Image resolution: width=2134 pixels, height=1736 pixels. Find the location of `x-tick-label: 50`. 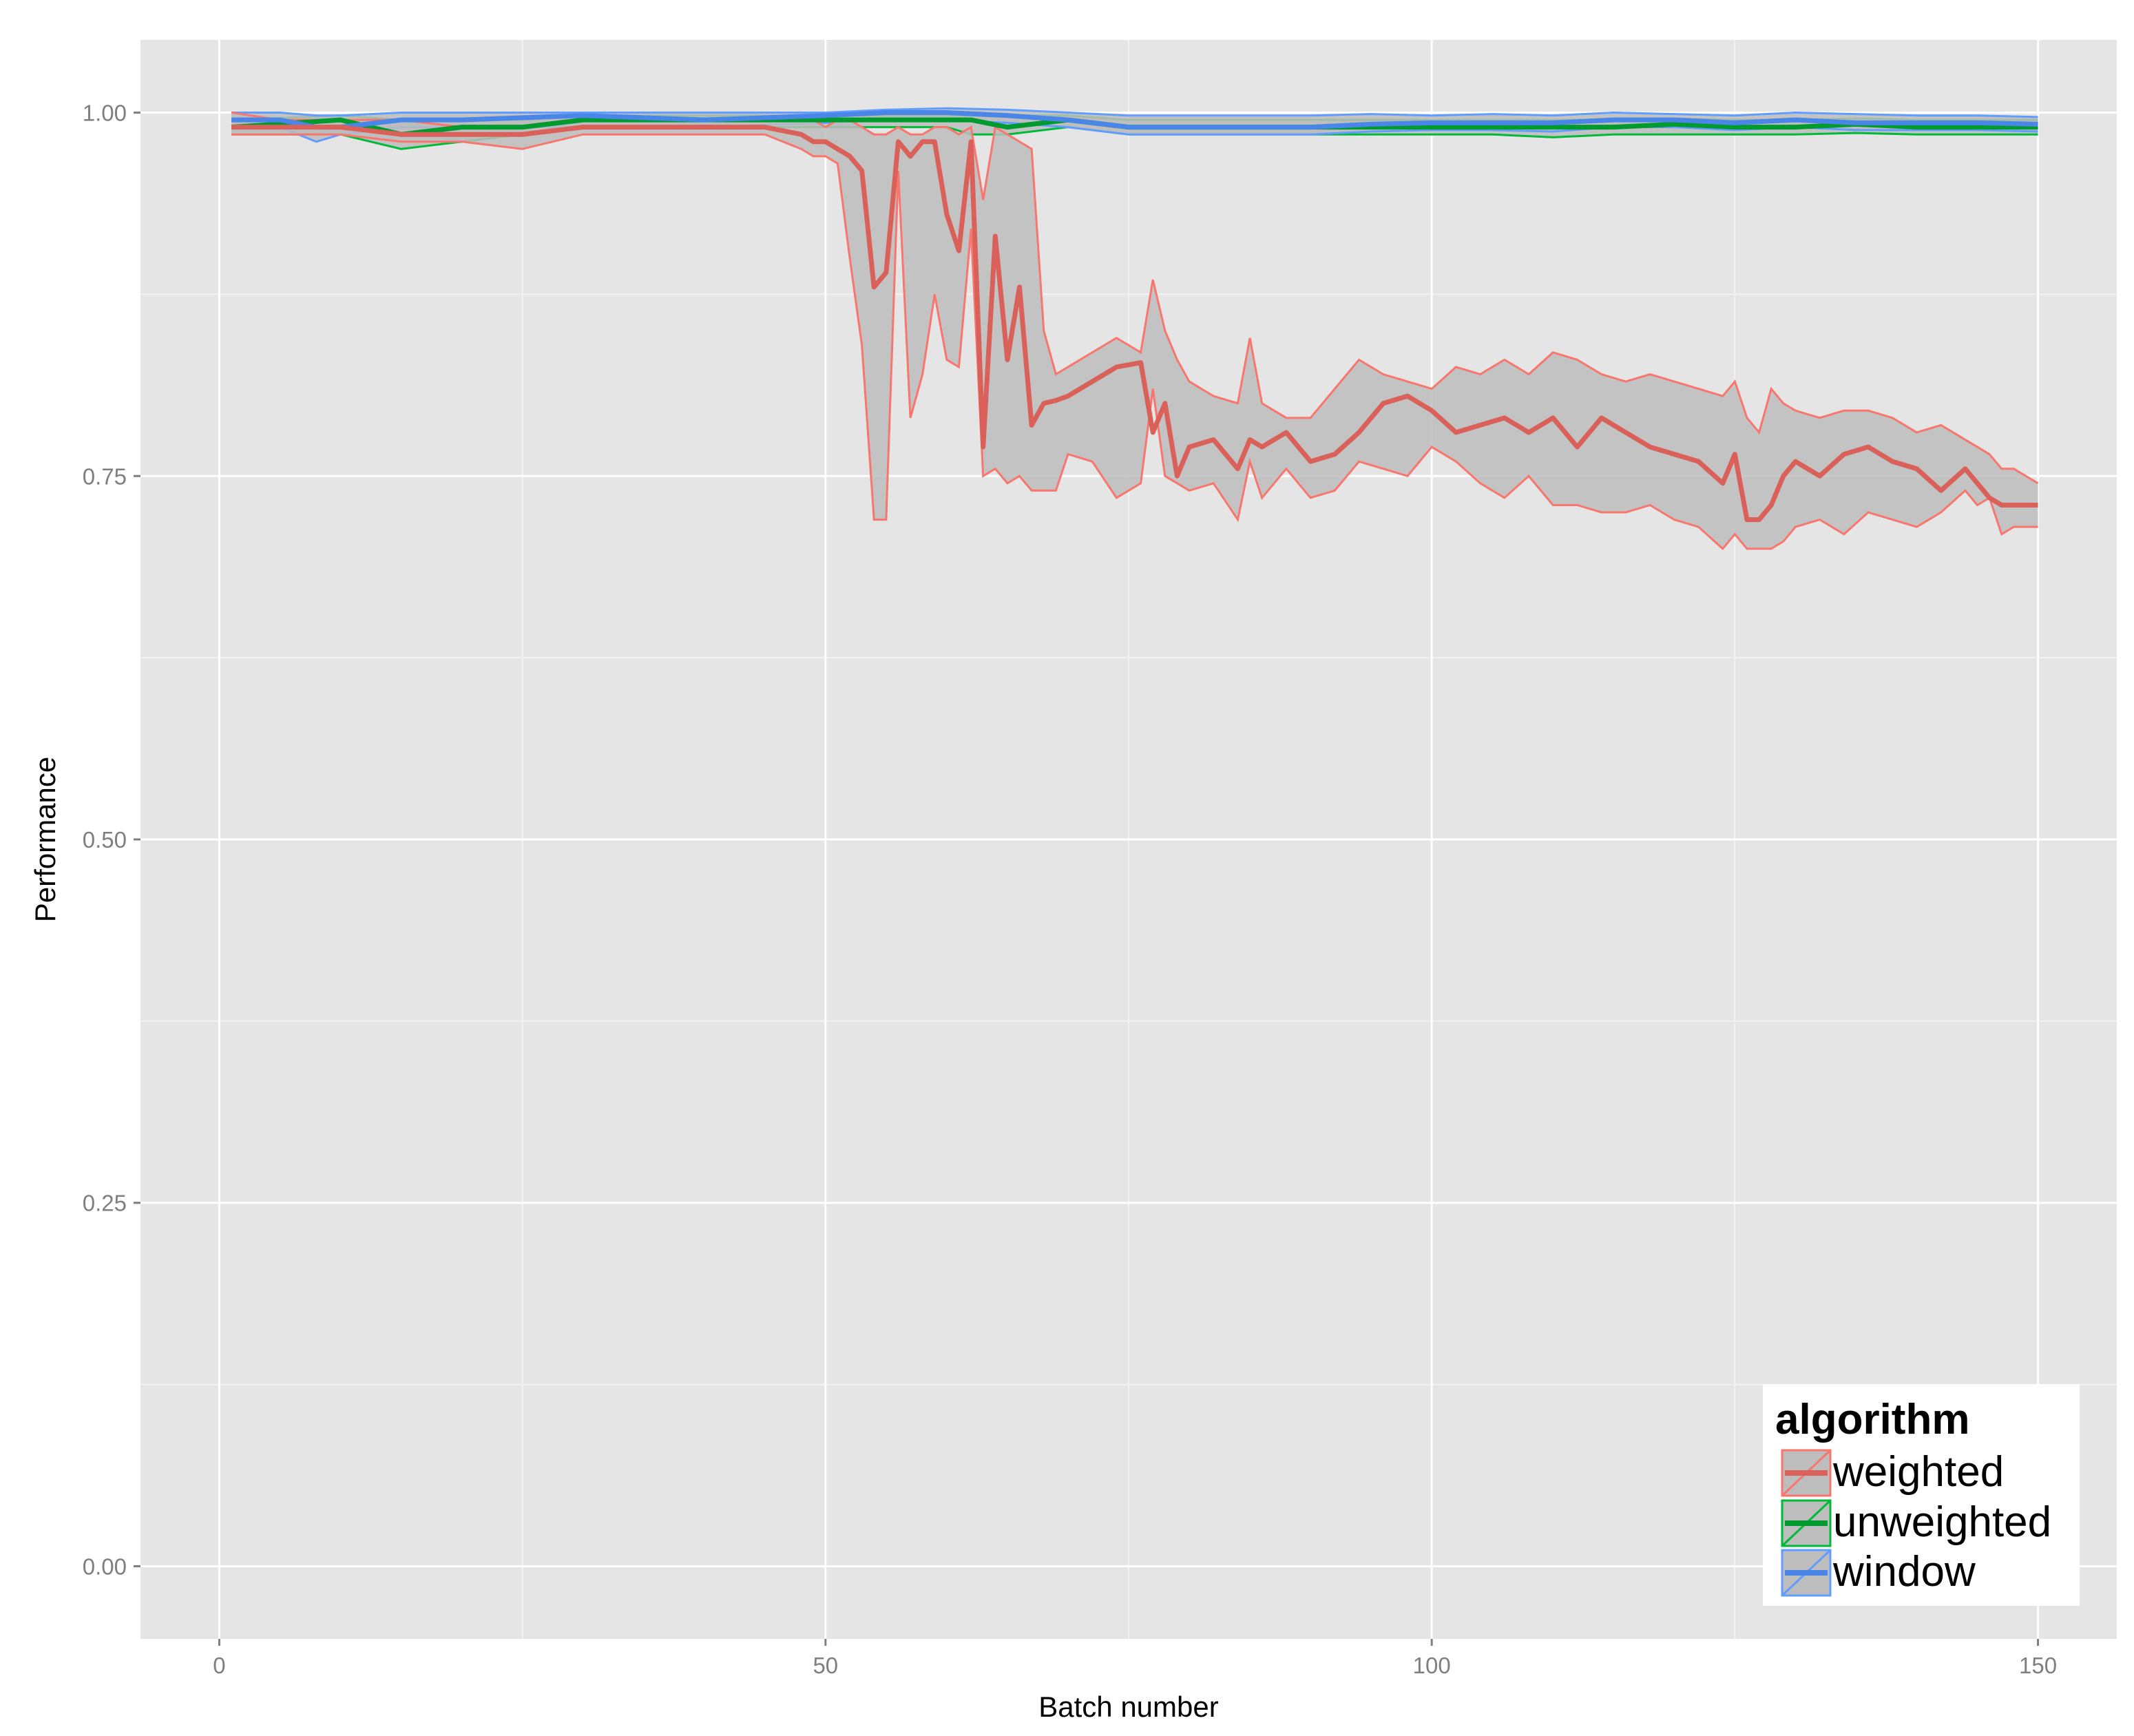

x-tick-label: 50 is located at coordinates (825, 1665).